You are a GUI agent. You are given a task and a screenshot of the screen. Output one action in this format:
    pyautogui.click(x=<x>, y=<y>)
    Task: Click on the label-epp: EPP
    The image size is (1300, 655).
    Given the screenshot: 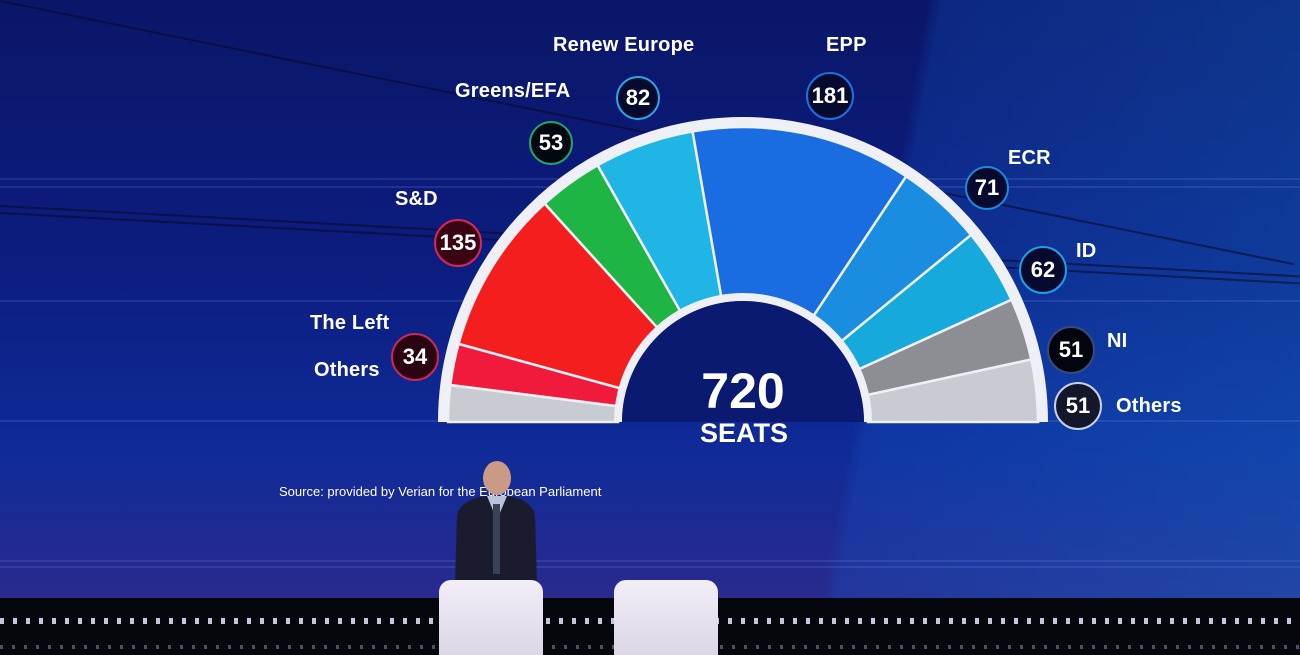 What is the action you would take?
    pyautogui.click(x=846, y=45)
    